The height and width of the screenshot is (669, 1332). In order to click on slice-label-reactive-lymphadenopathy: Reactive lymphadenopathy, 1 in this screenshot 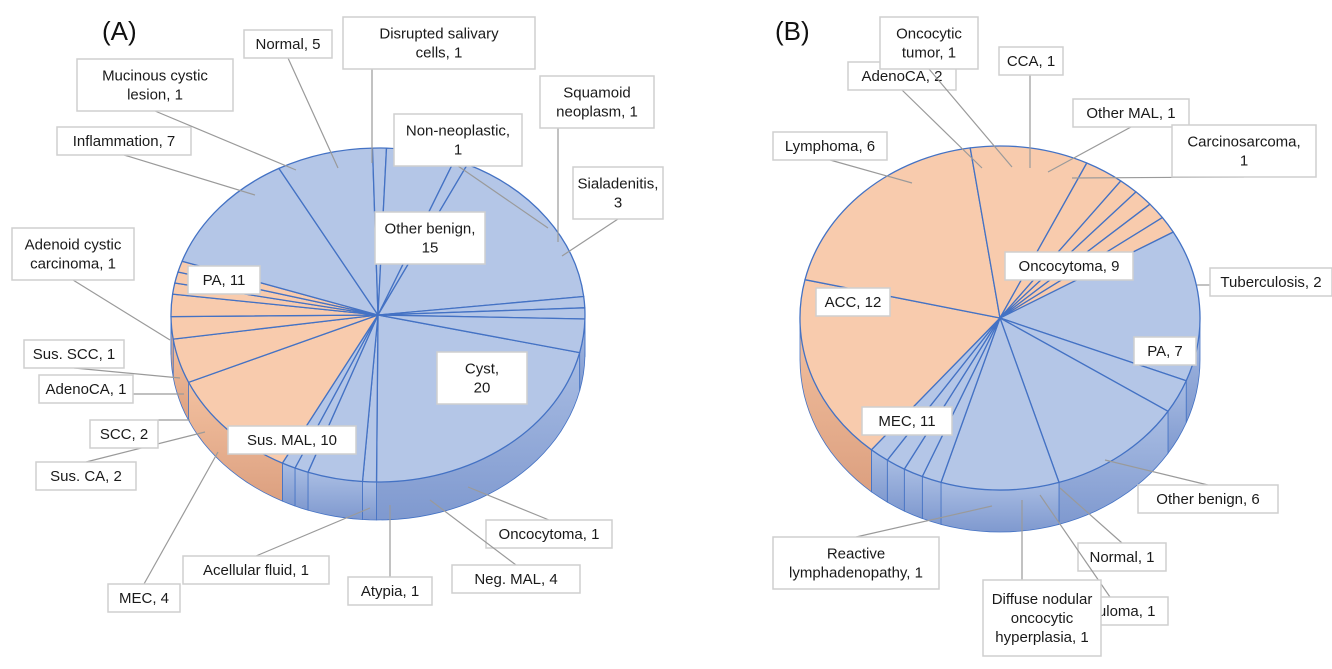, I will do `click(882, 547)`.